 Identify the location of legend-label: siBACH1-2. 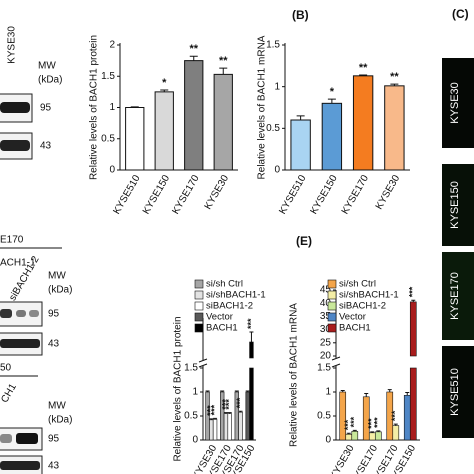
(362, 306).